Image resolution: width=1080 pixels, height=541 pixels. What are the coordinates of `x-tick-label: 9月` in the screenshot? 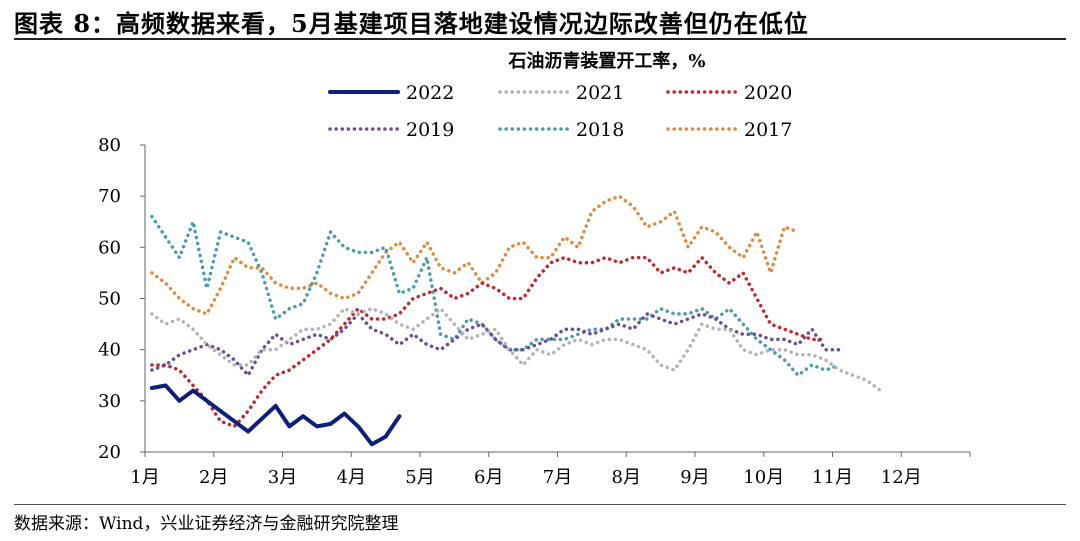 It's located at (694, 477).